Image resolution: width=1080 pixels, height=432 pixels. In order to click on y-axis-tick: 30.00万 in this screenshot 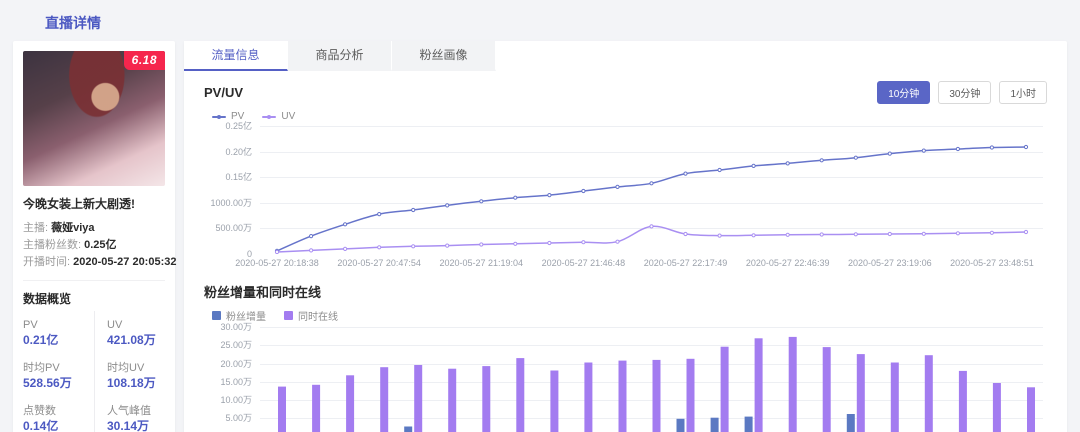, I will do `click(236, 327)`.